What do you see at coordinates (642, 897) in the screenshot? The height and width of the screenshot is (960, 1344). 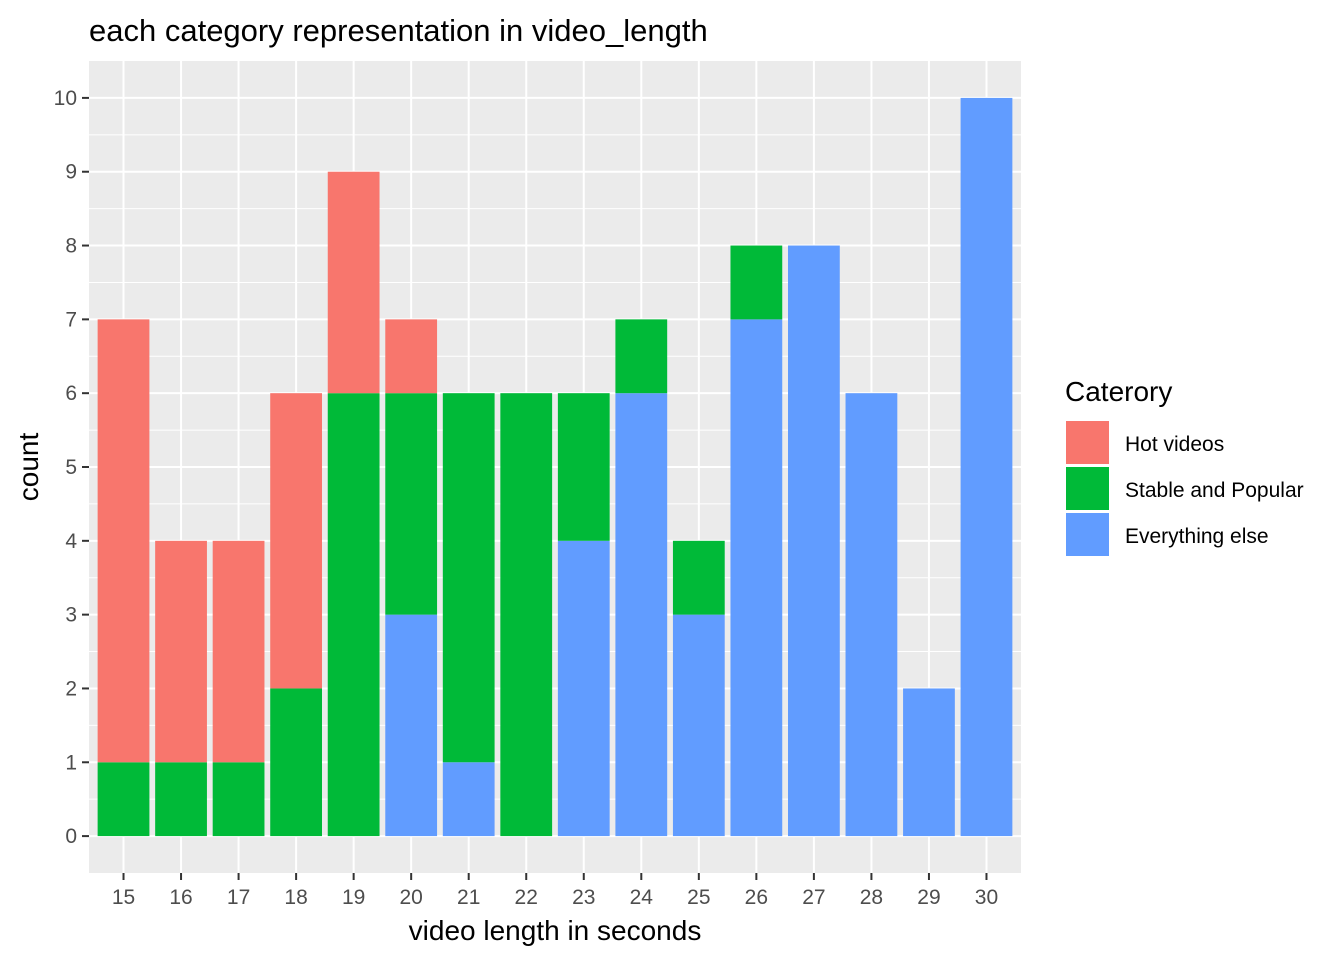 I see `x-tick-label: 24` at bounding box center [642, 897].